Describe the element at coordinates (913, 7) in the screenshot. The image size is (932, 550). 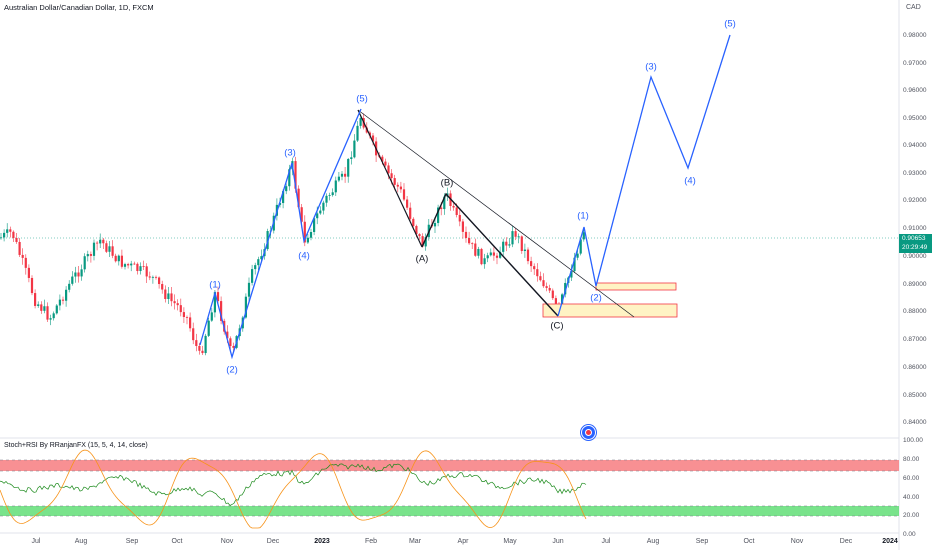
I see `currency-label: CAD` at that location.